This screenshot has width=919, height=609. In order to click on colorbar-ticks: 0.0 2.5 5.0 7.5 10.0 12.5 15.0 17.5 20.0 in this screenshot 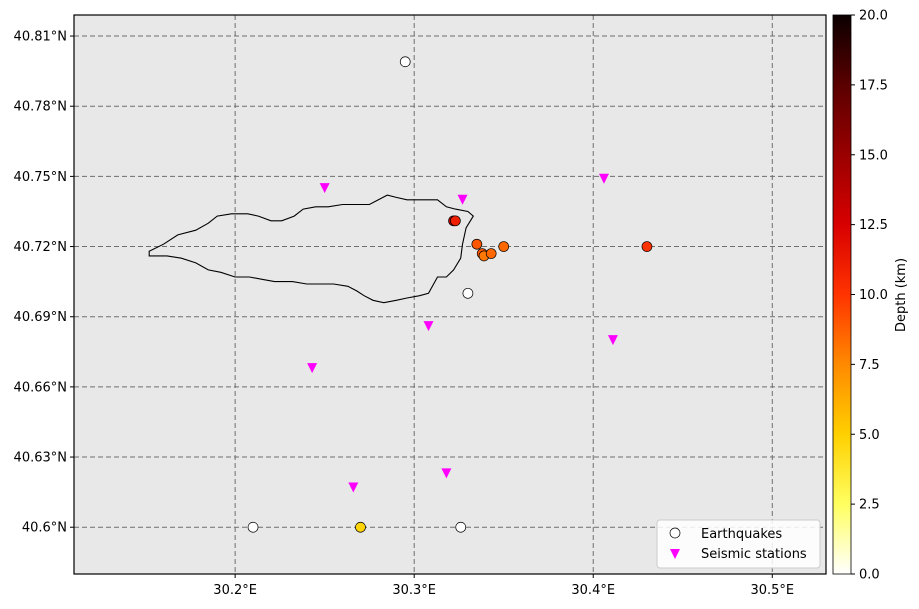, I will do `click(869, 296)`.